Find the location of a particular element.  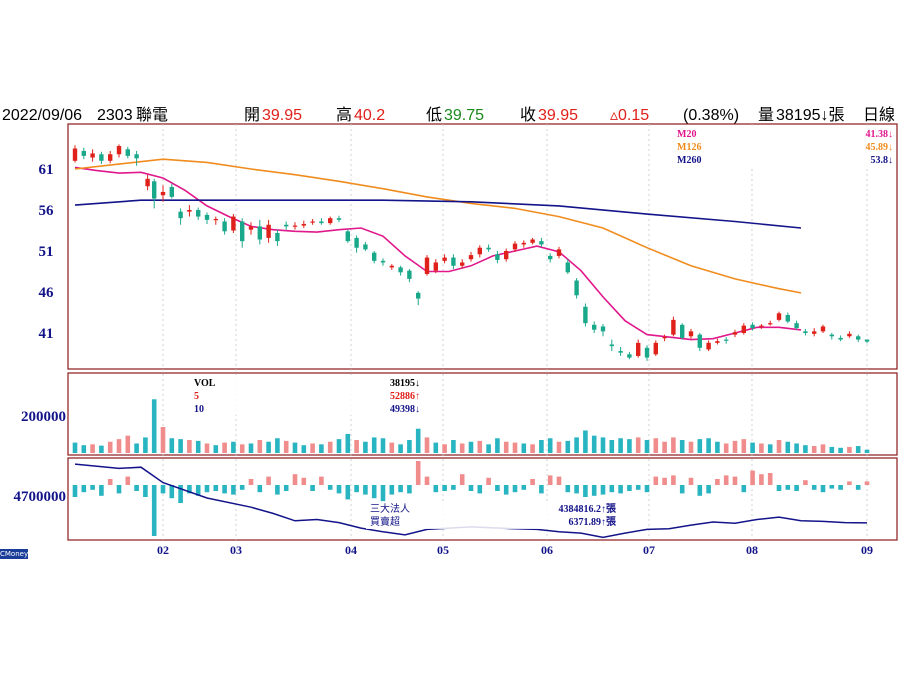

legend-inst-value: 4384816.2↑張 is located at coordinates (588, 509).